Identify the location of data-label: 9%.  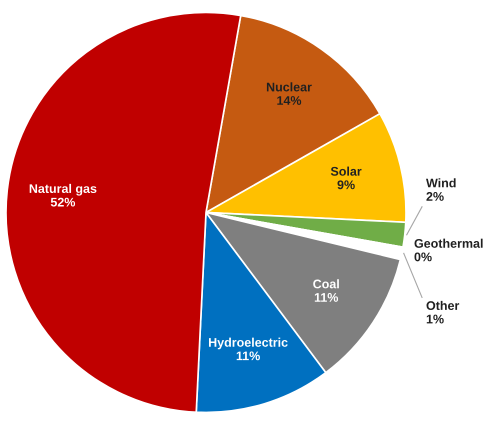
(346, 185).